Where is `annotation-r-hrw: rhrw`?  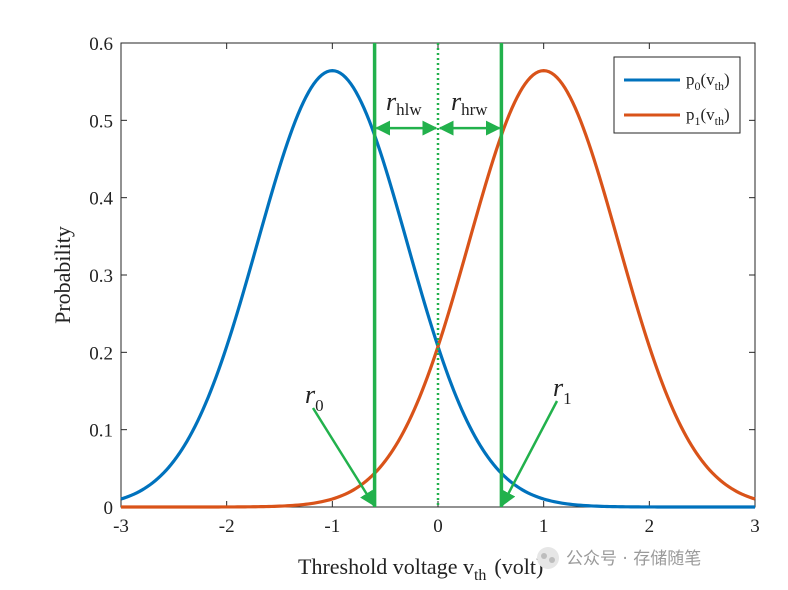
annotation-r-hrw: rhrw is located at coordinates (469, 103).